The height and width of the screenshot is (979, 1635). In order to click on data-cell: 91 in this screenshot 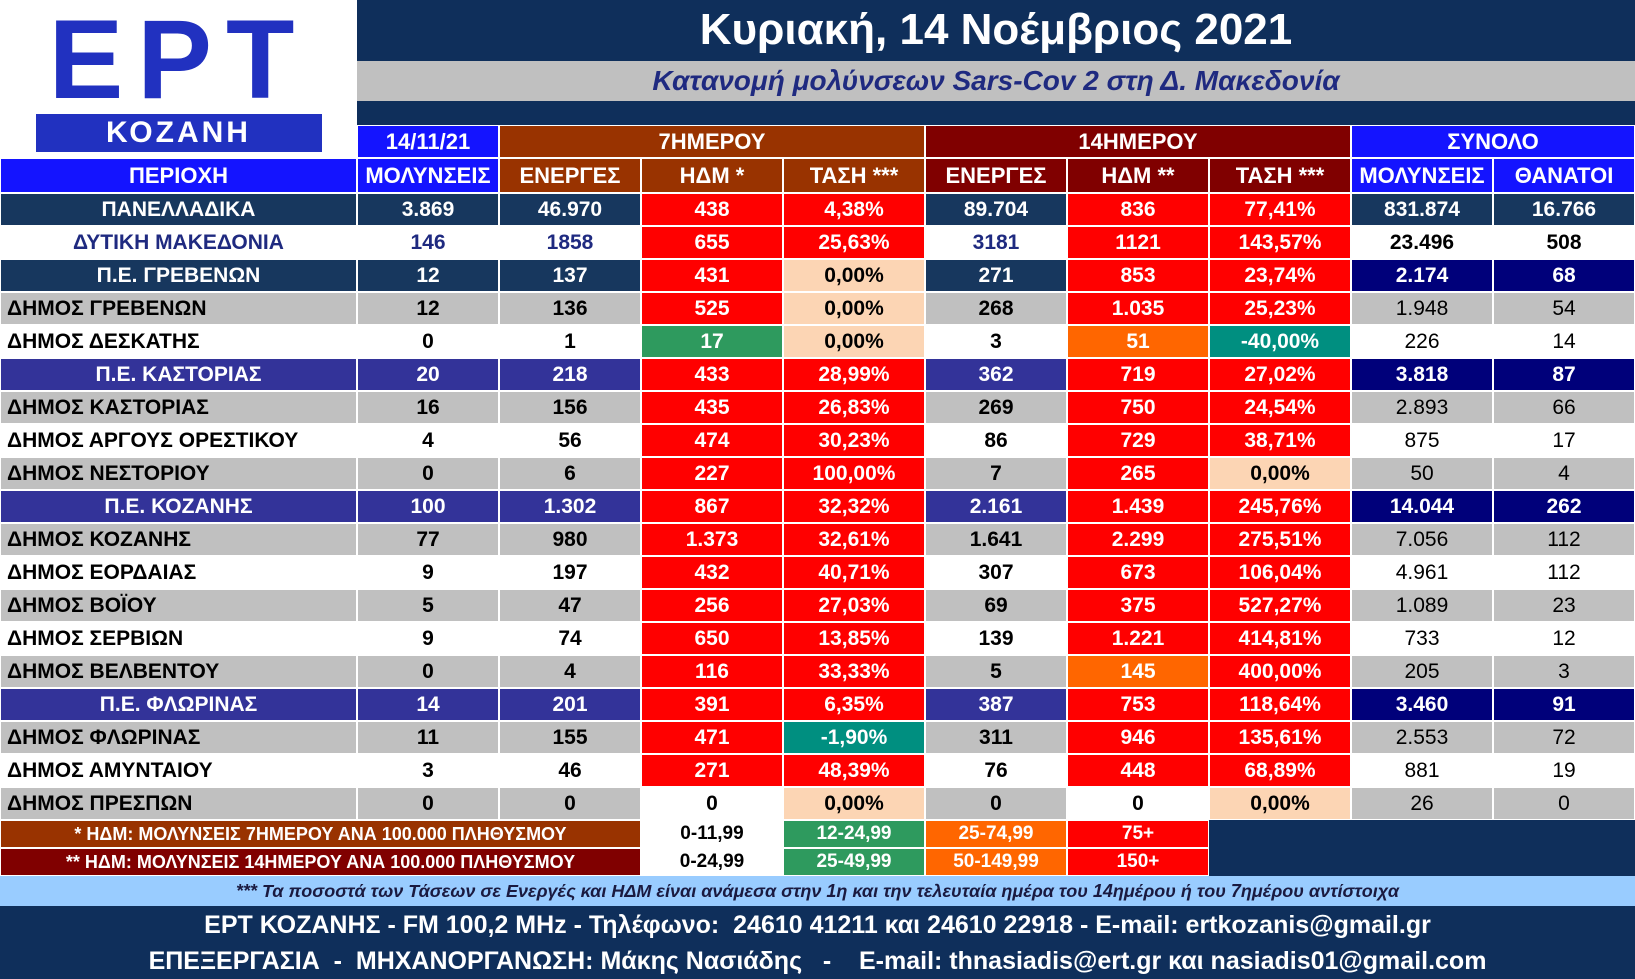, I will do `click(1564, 704)`.